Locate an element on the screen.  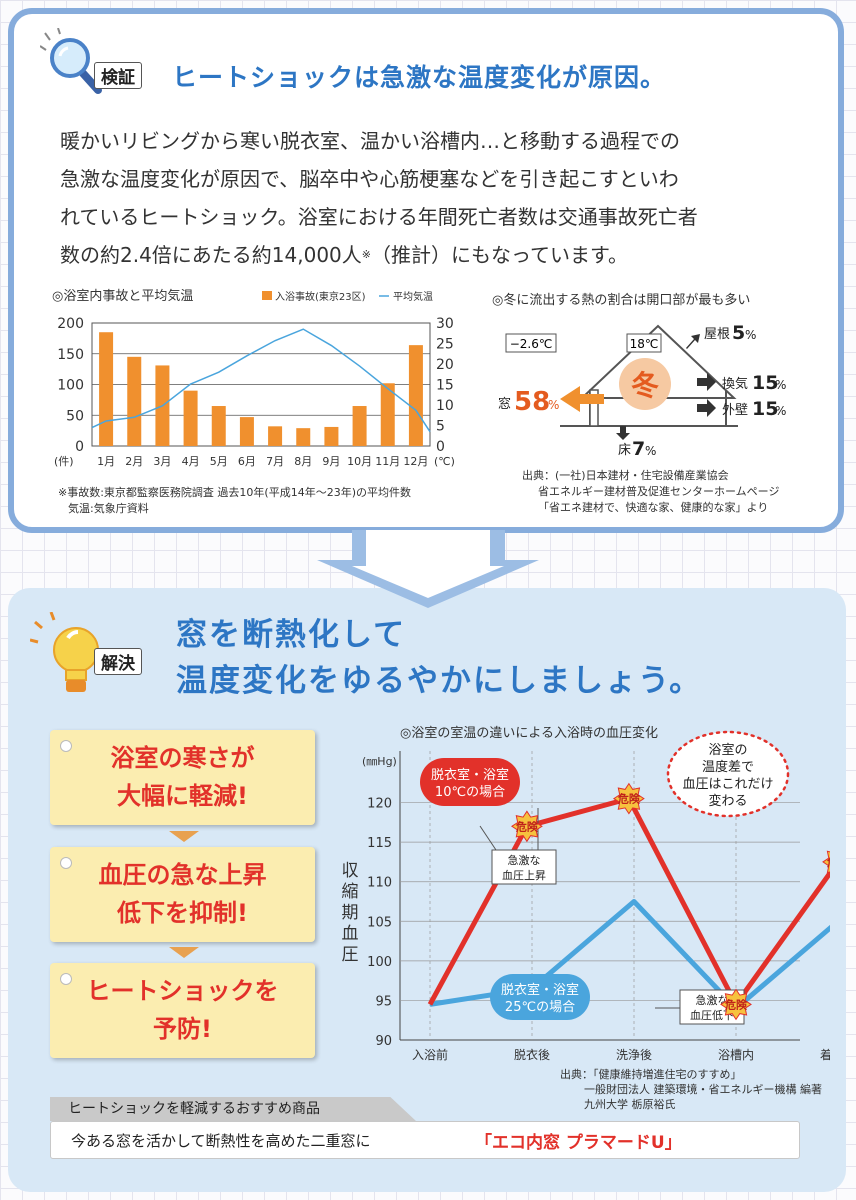
chart1-y2tick: 25 is located at coordinates (445, 345).